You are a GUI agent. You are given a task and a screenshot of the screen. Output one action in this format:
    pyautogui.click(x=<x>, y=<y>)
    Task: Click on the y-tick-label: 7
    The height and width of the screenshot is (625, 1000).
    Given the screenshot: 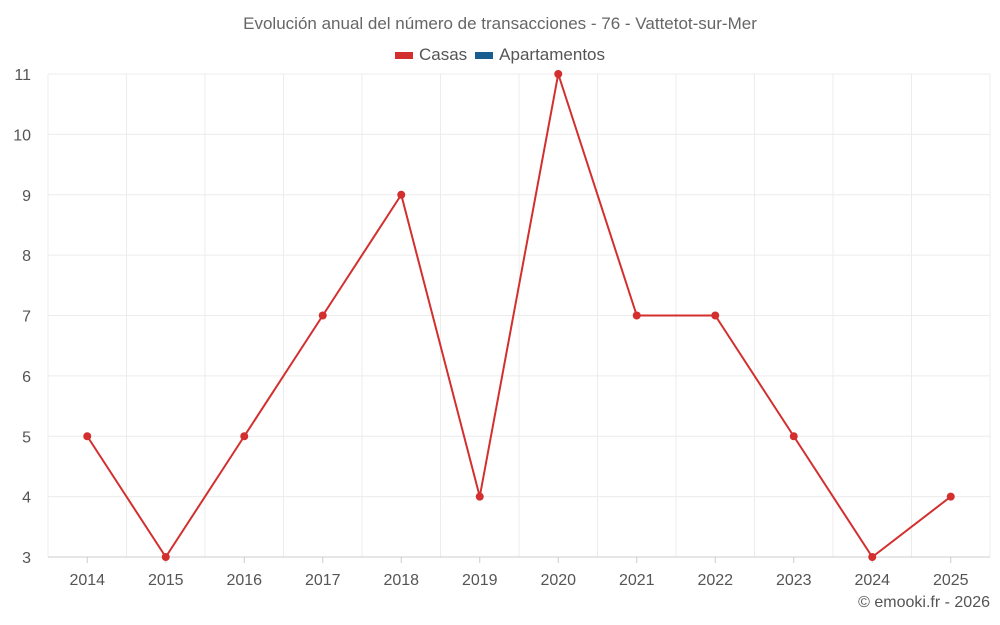 What is the action you would take?
    pyautogui.click(x=26, y=317)
    